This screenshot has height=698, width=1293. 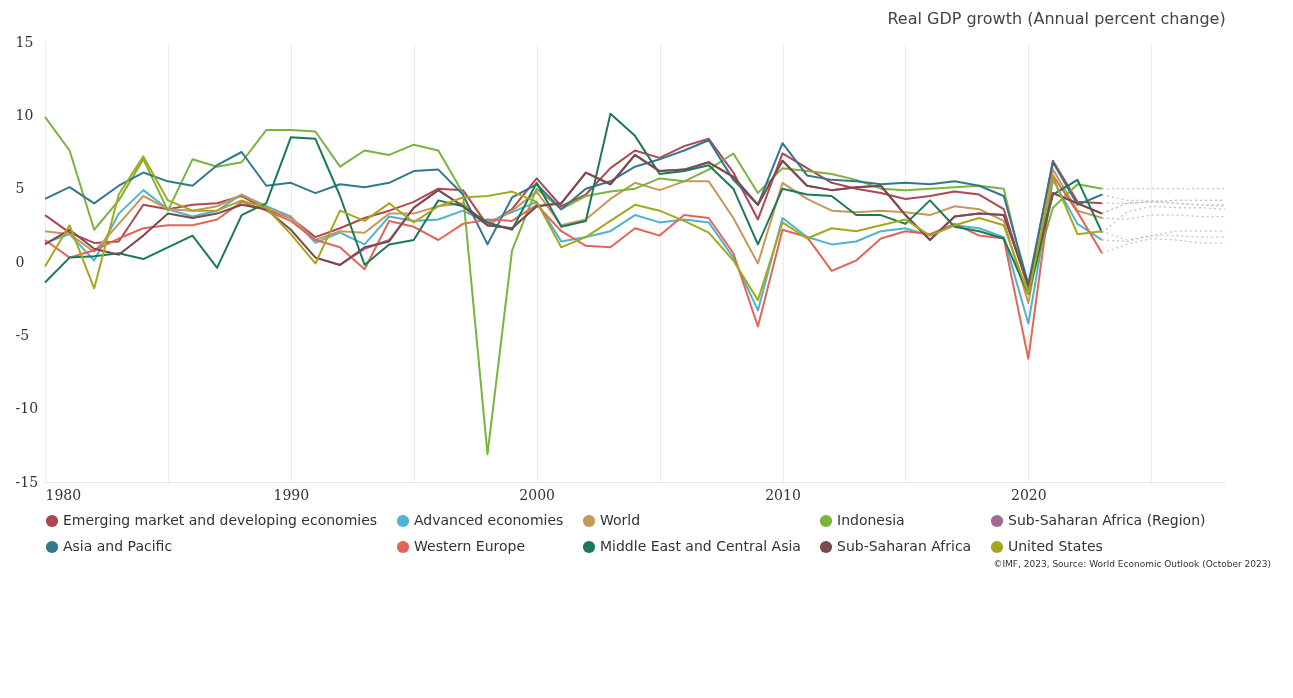 I want to click on x-tick-label: 1980, so click(x=63, y=494).